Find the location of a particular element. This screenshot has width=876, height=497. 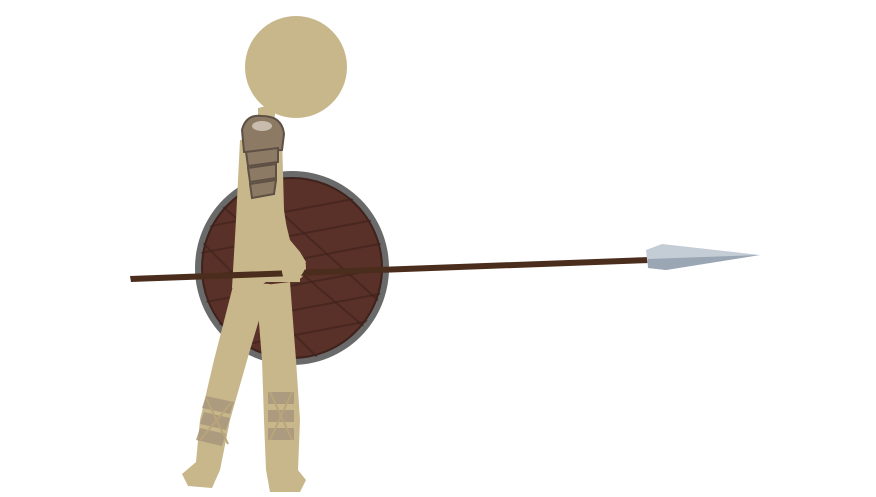

hand is located at coordinates (293, 270).